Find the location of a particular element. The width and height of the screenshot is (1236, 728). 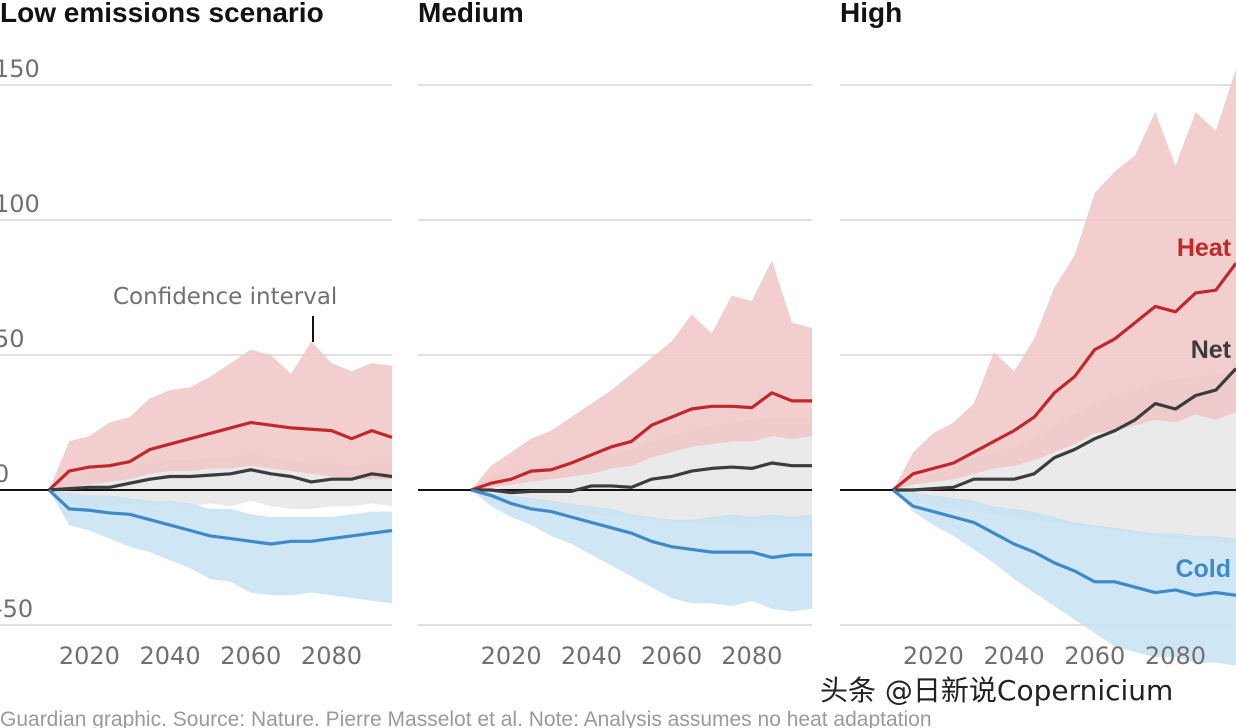

y-tick-label: 100 is located at coordinates (20, 204).